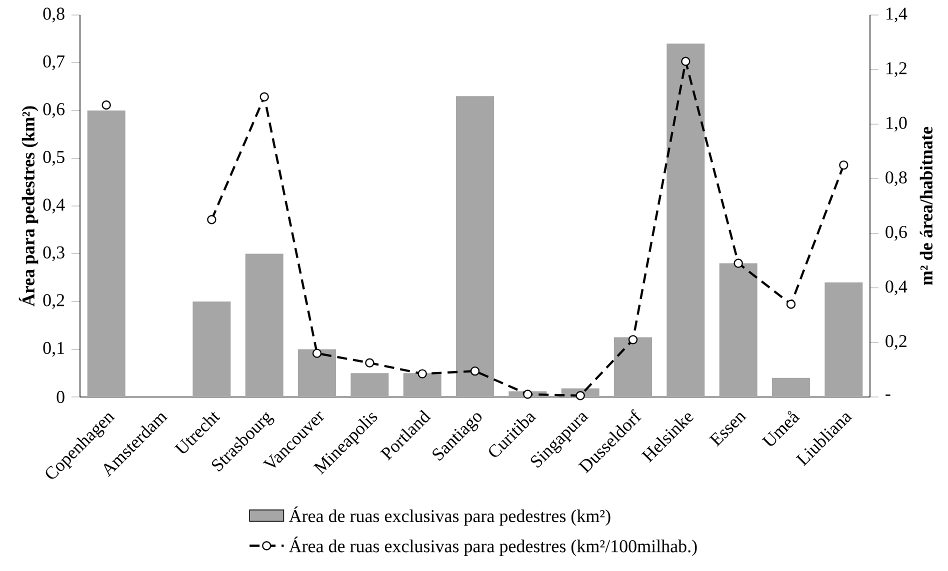  What do you see at coordinates (449, 516) in the screenshot?
I see `legend-label: Área de ruas exclusivas para pedestres (km²)` at bounding box center [449, 516].